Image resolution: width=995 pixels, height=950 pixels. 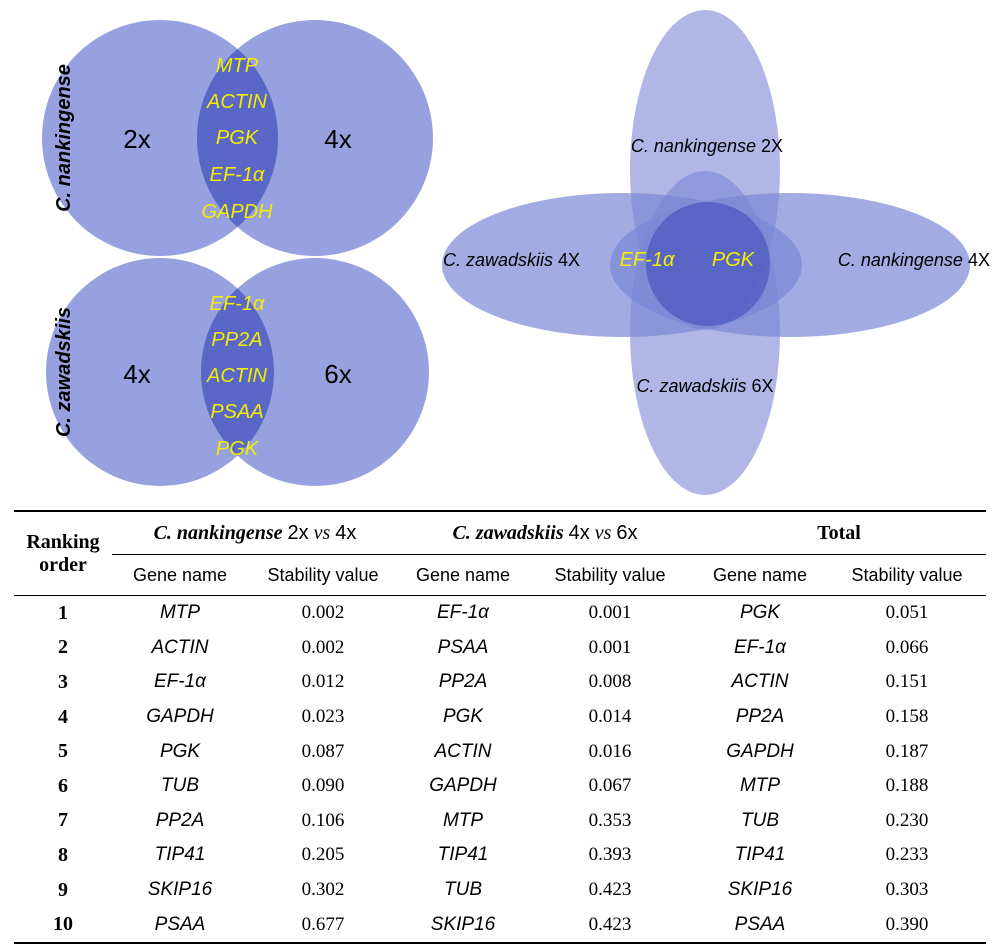 I want to click on rank-cell: 5, so click(x=63, y=751).